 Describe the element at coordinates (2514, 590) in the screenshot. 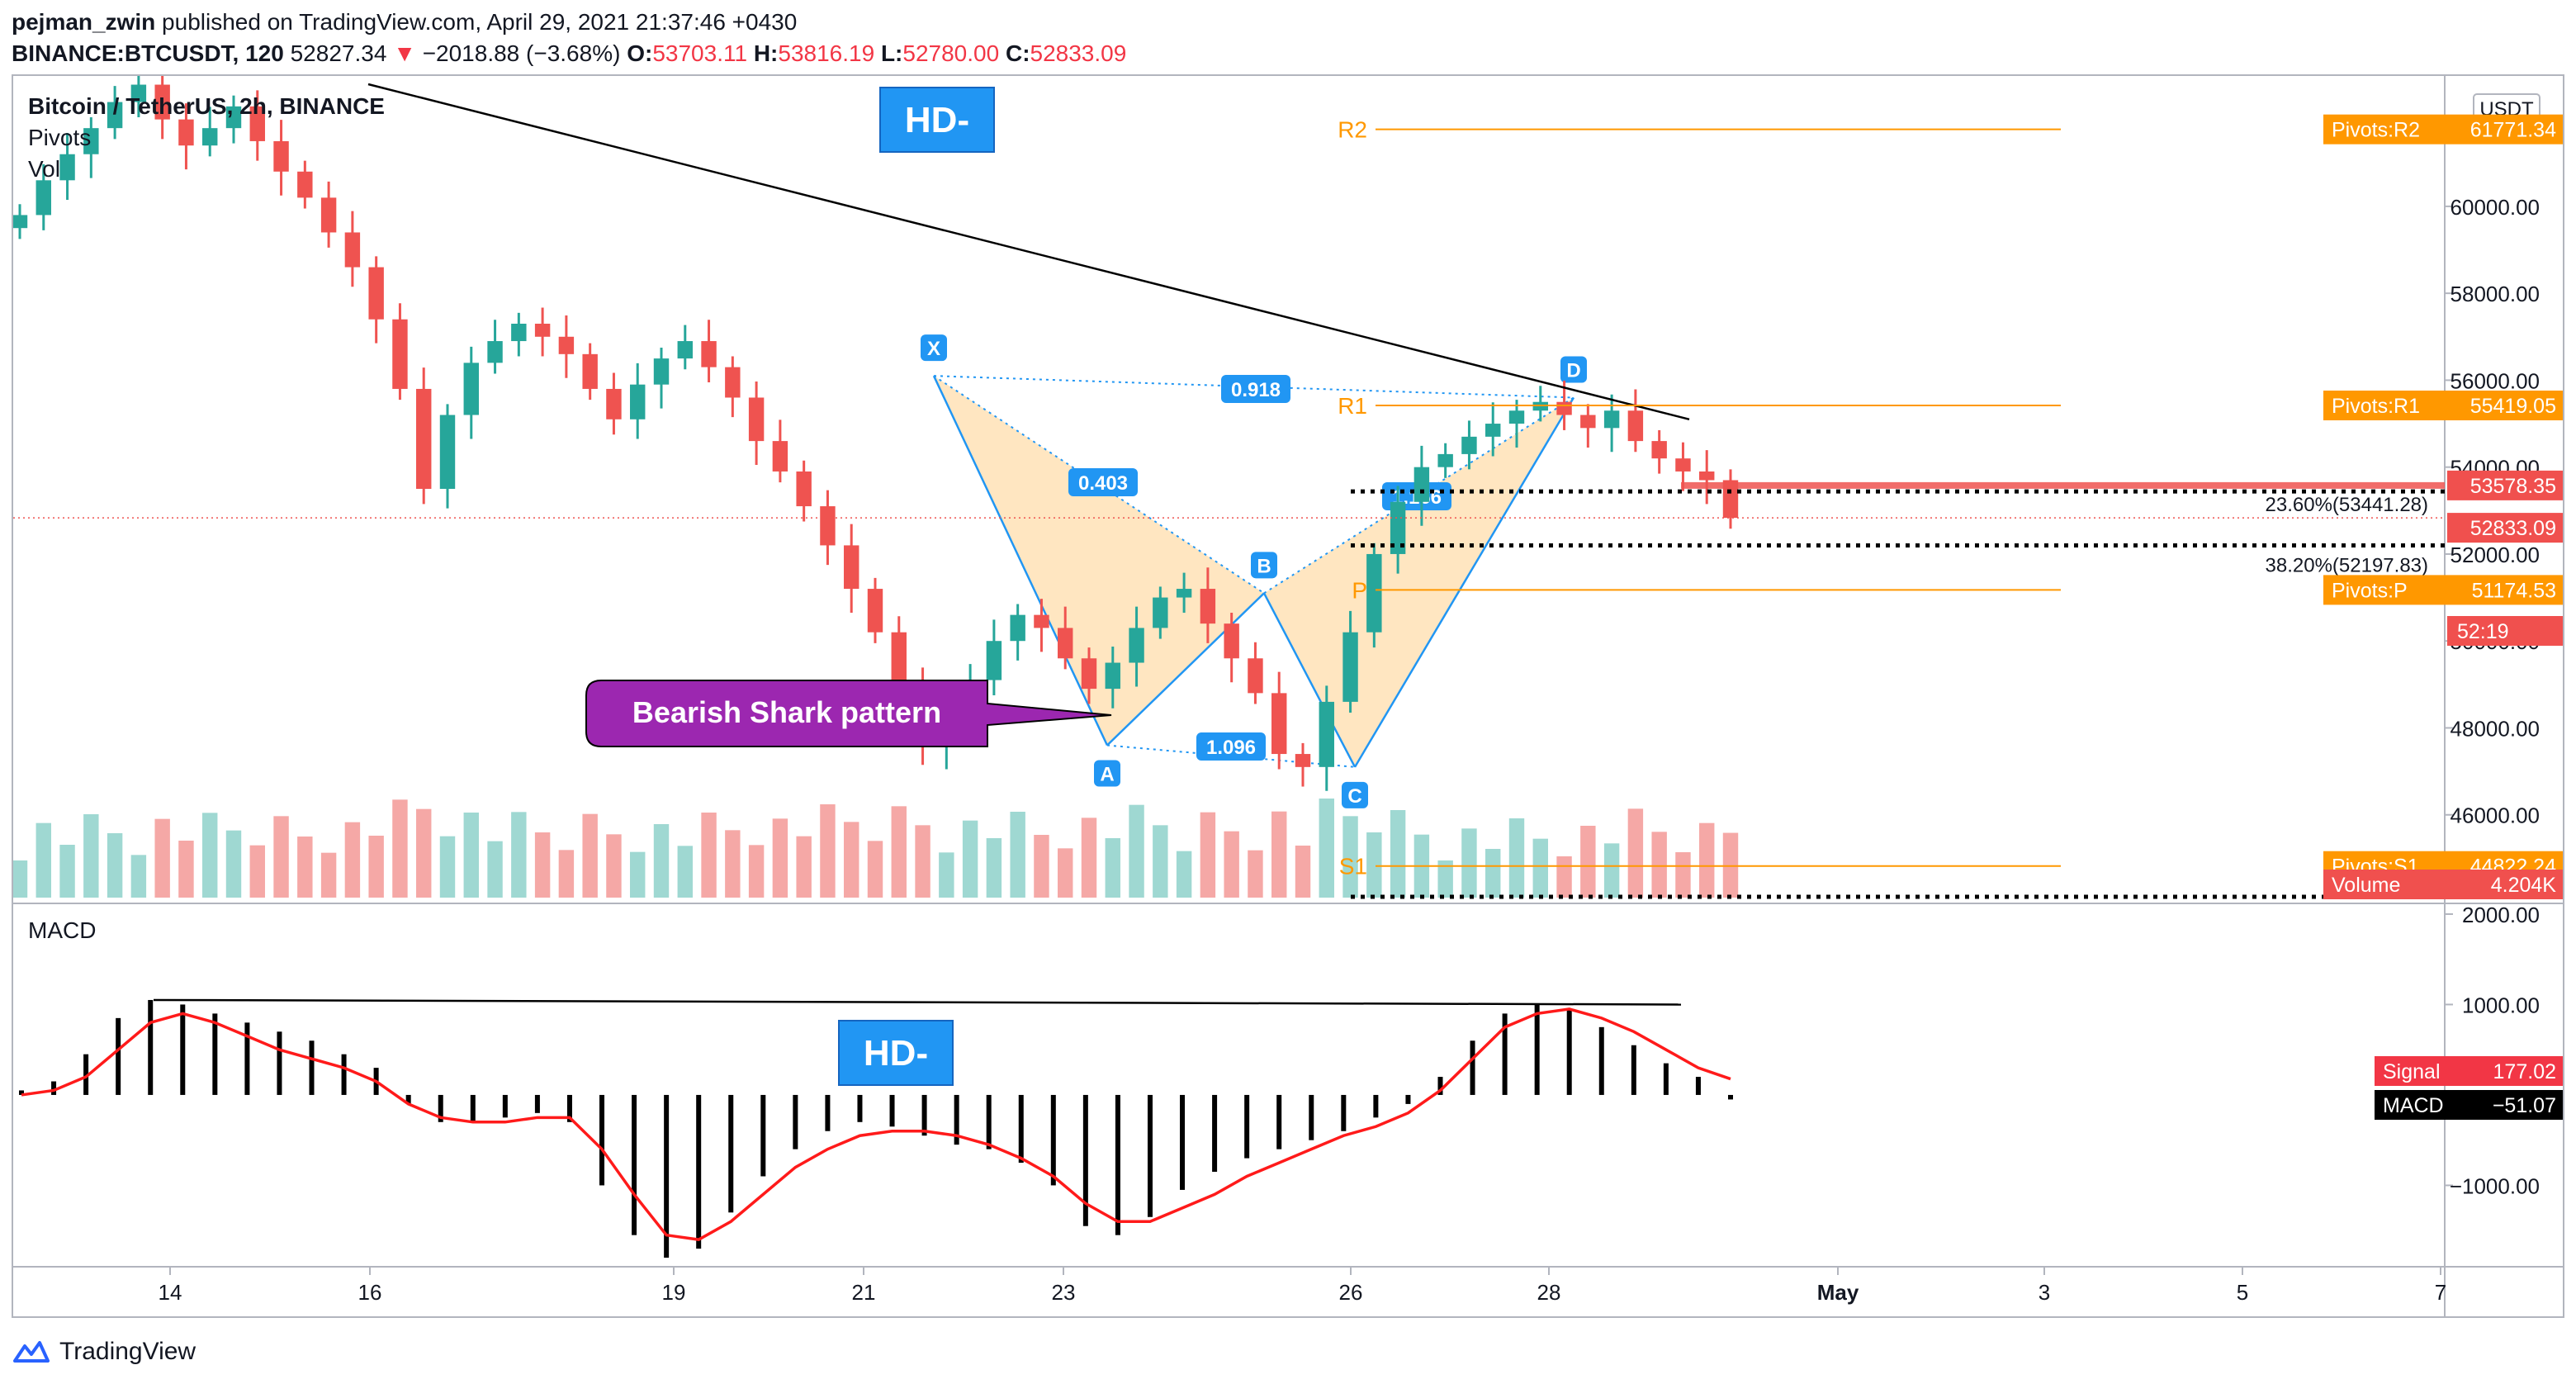

I see `pivot-axis-label-p-value: 51174.53` at that location.